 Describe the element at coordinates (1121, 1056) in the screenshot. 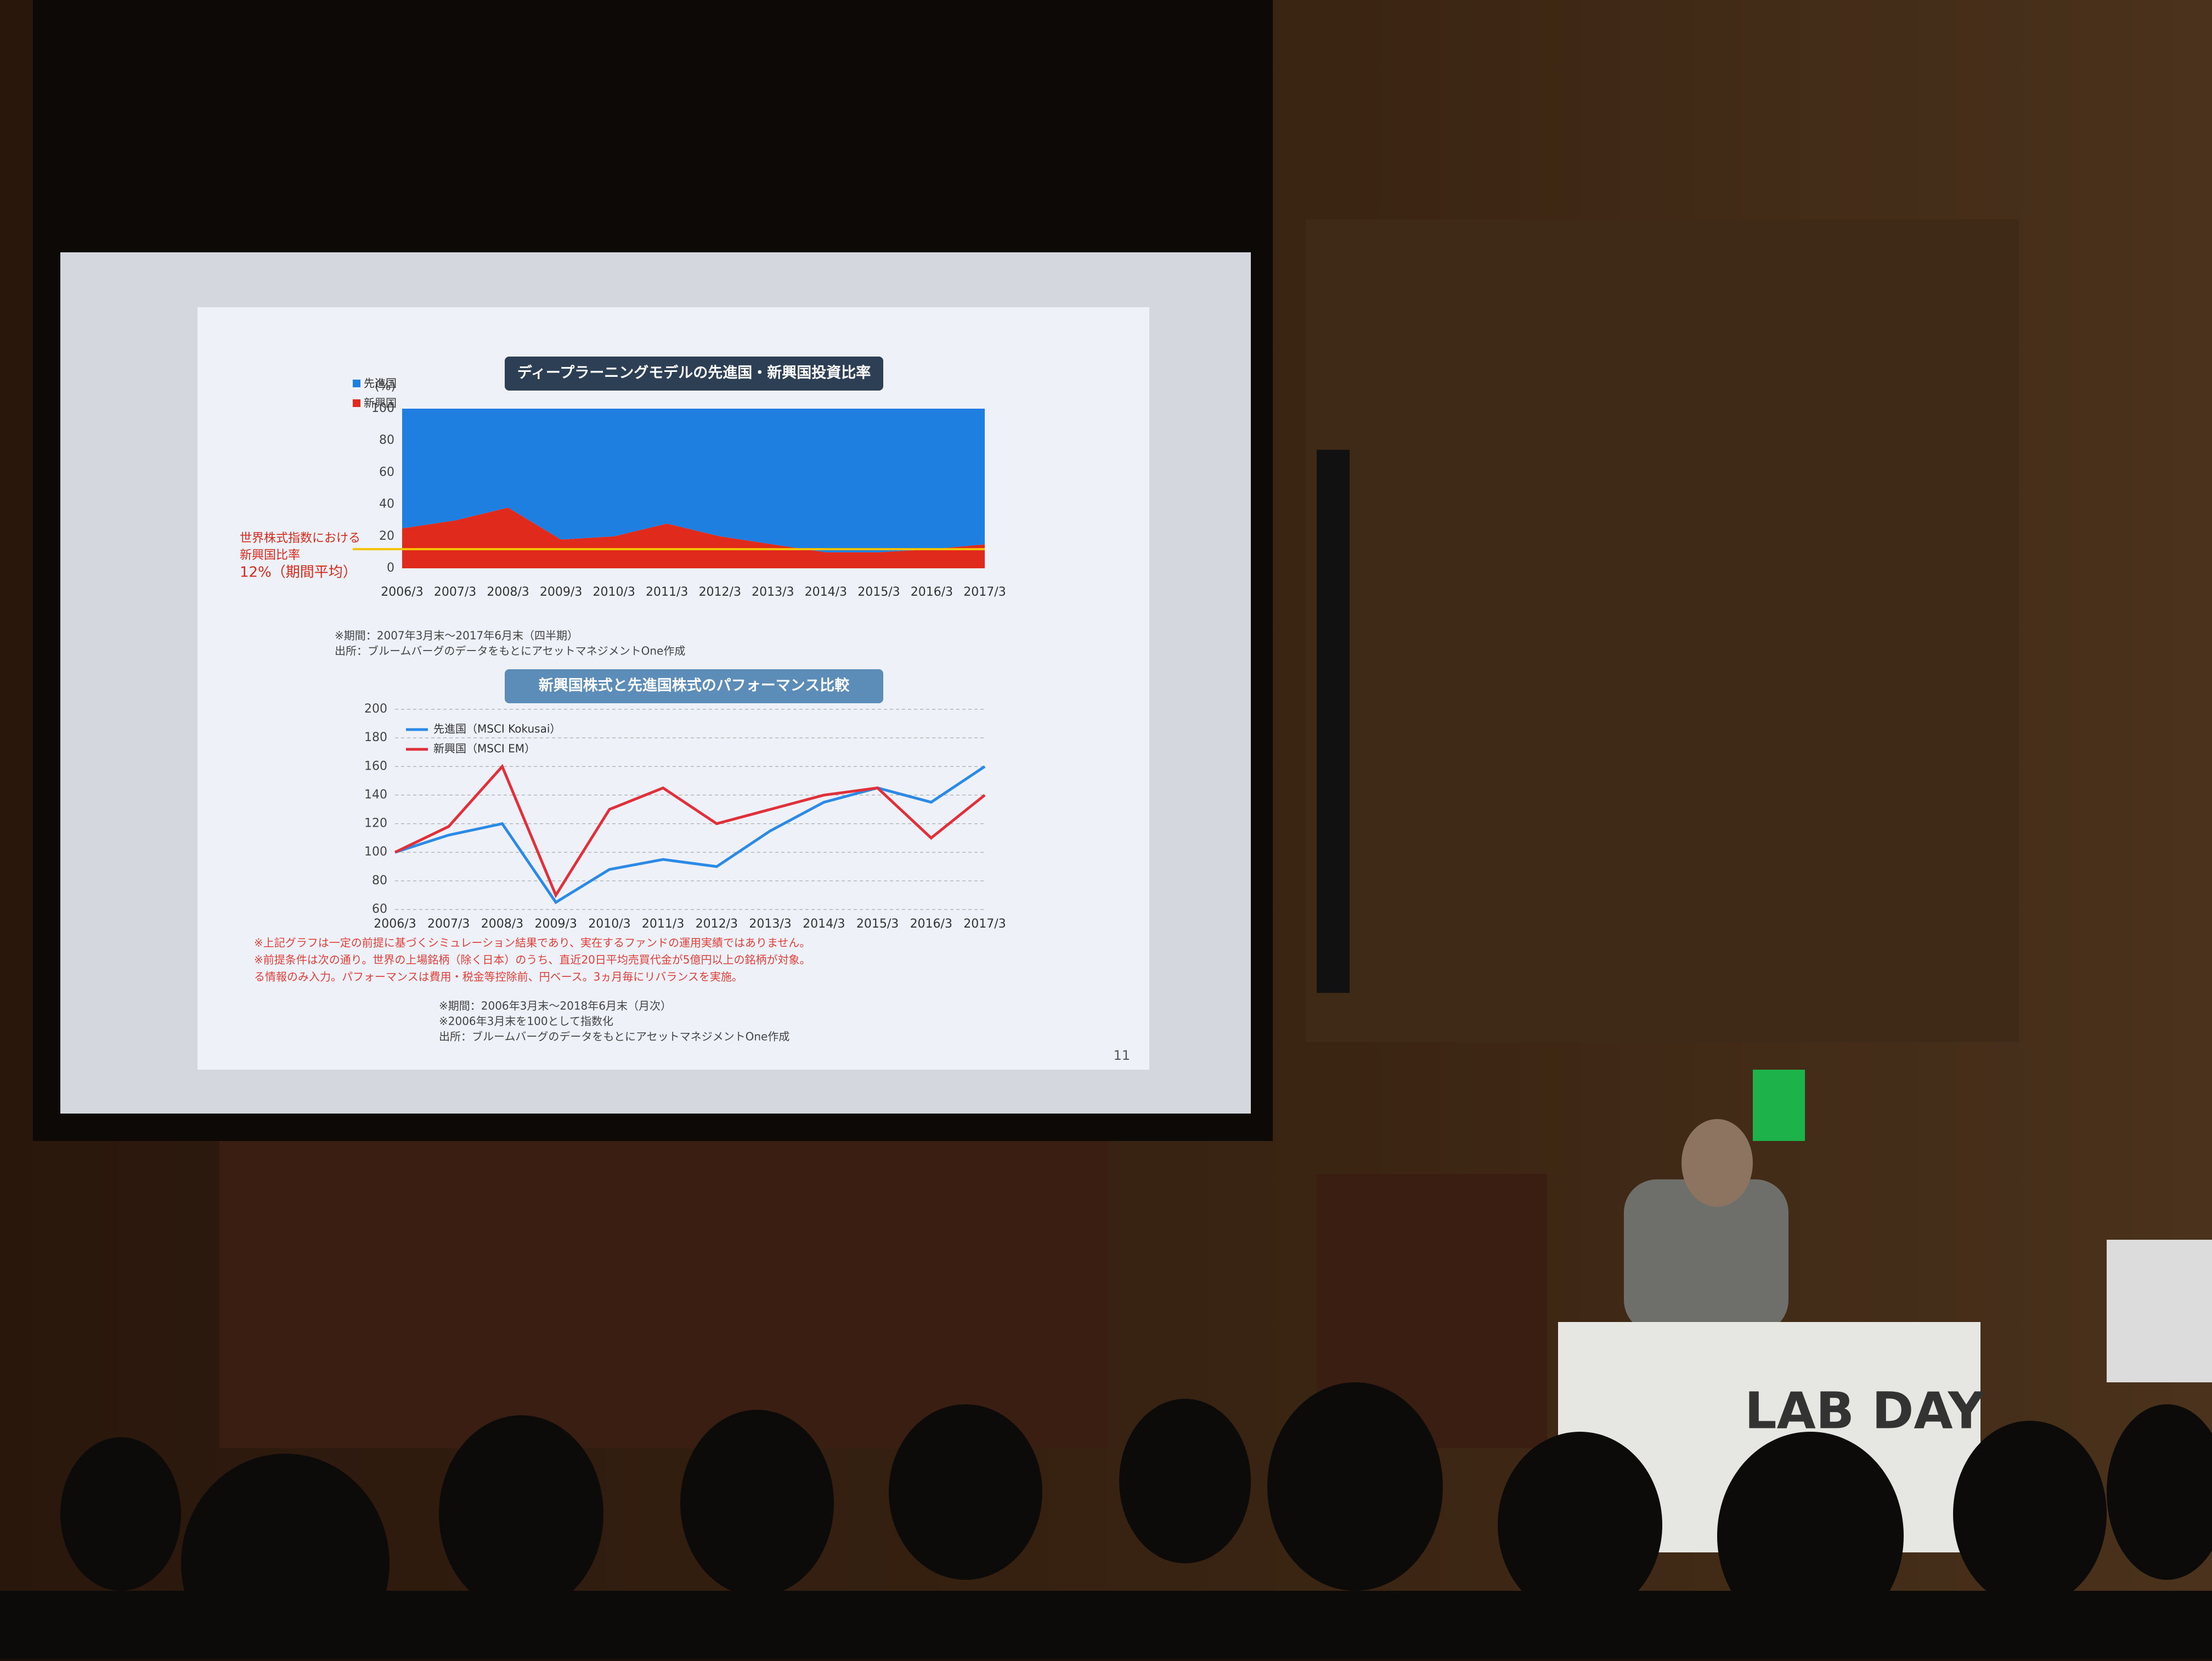

I see `page-number: 11` at that location.